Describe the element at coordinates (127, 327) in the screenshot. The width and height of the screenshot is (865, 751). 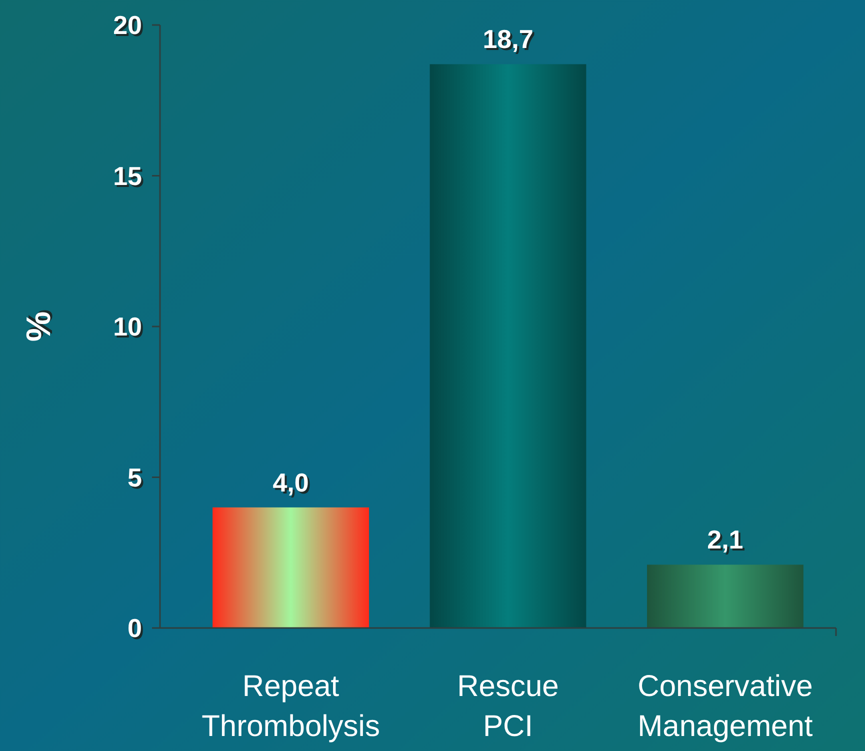
I see `y-tick-label: 10` at that location.